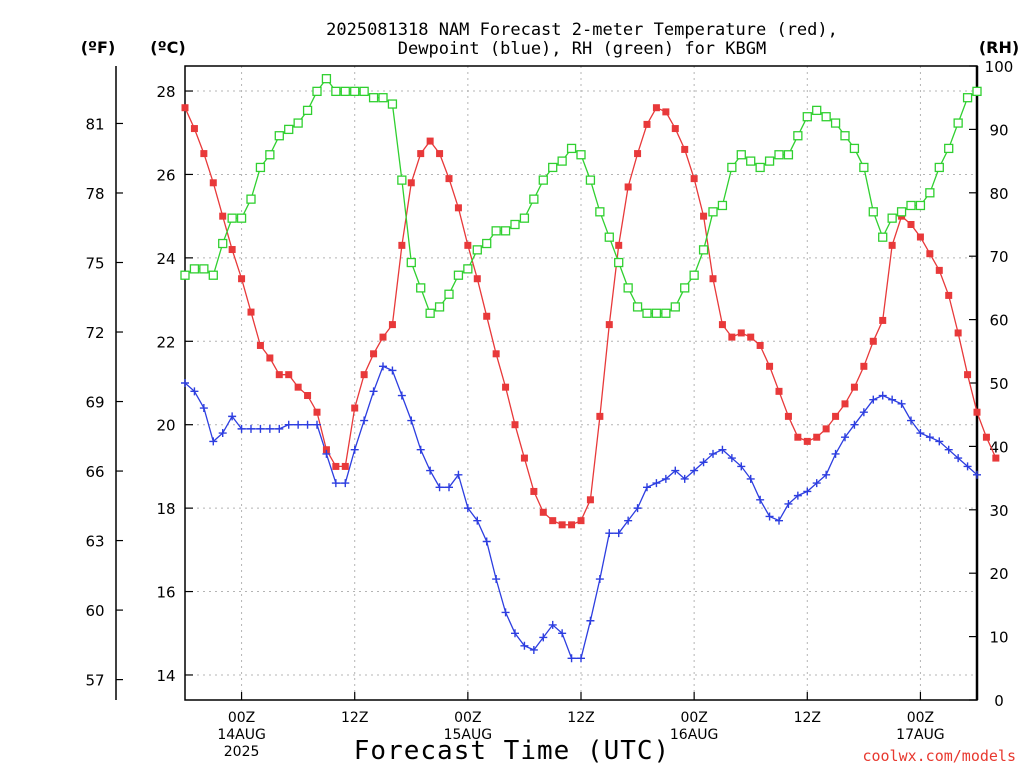 Image resolution: width=1024 pixels, height=768 pixels. What do you see at coordinates (94, 403) in the screenshot?
I see `fahrenheit-tick-label: 69` at bounding box center [94, 403].